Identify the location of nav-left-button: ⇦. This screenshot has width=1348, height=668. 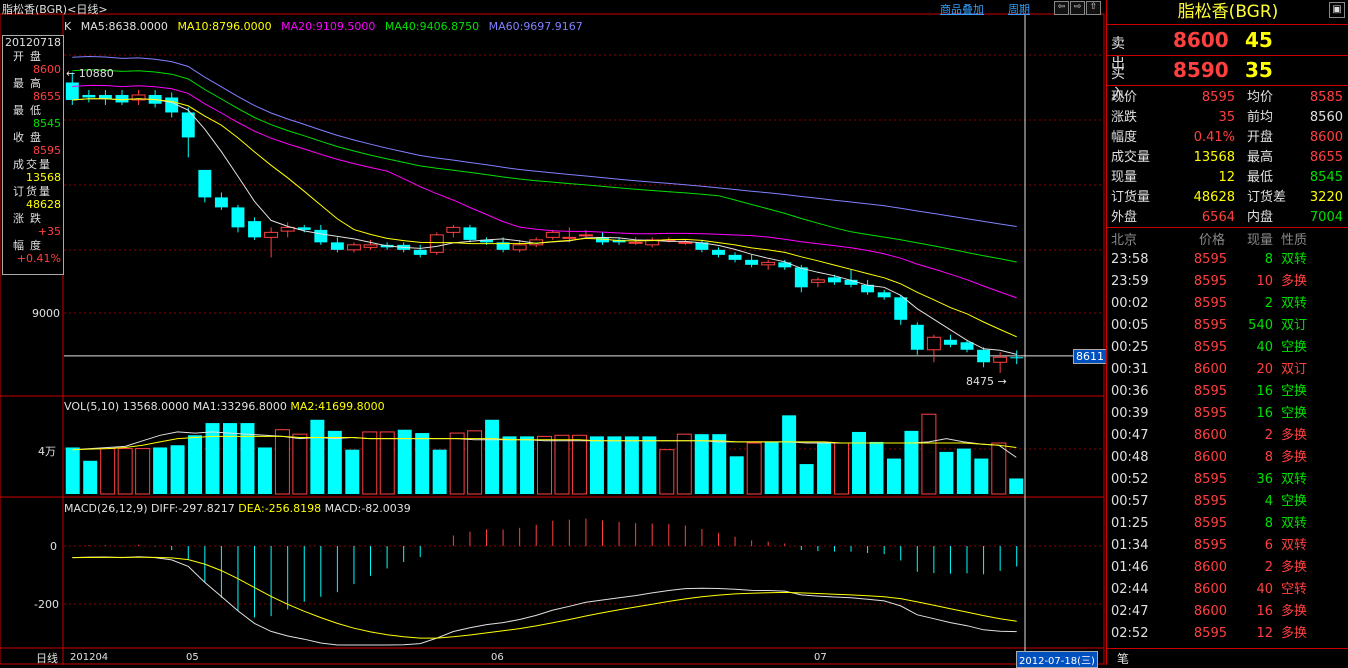
(1061, 8).